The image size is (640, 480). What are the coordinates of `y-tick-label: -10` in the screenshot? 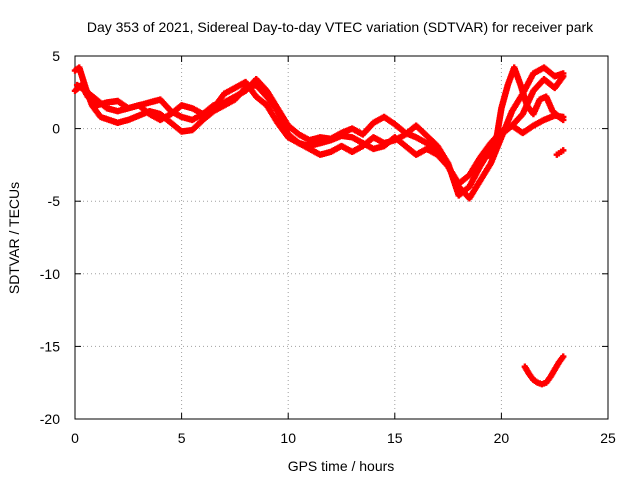 It's located at (50, 274).